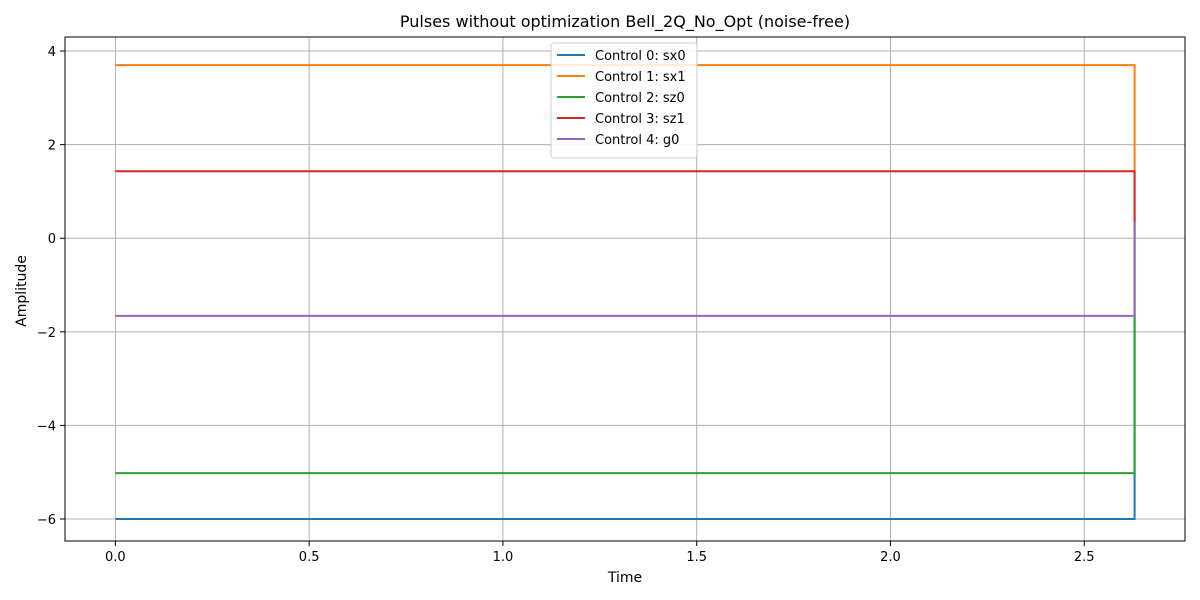  Describe the element at coordinates (115, 557) in the screenshot. I see `x-tick-label: 0.0` at that location.